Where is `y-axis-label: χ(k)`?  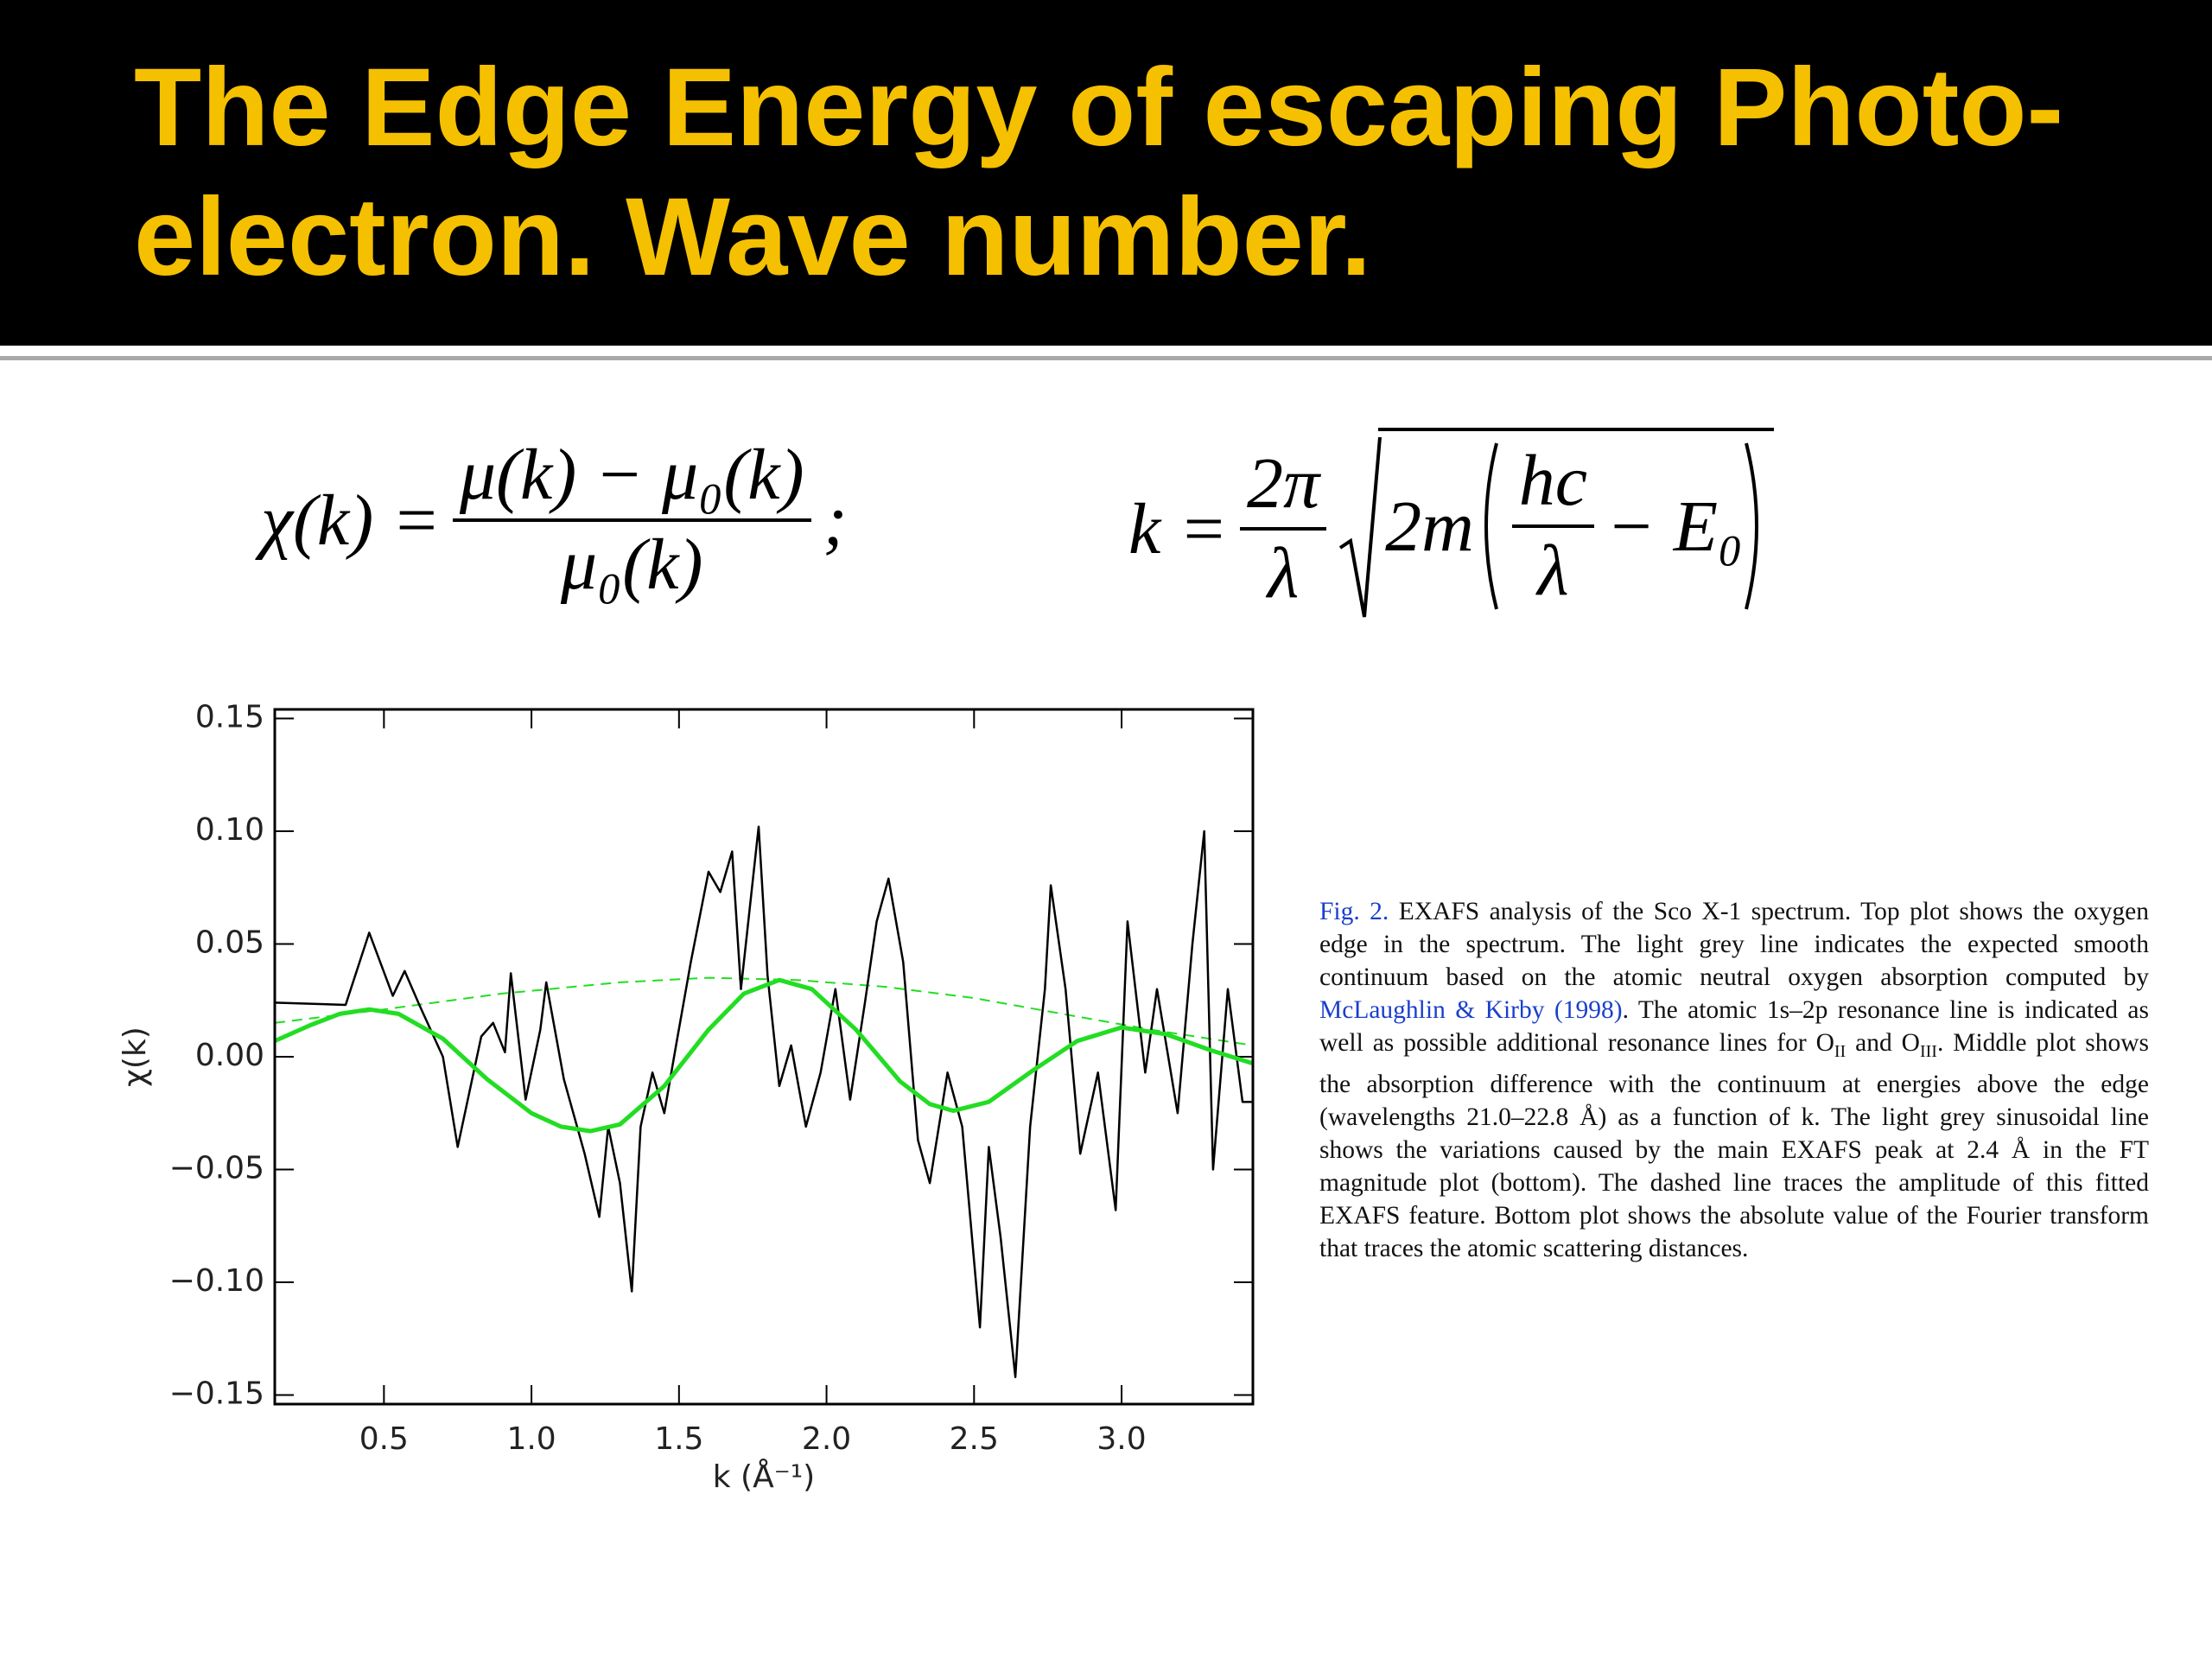
y-axis-label: χ(k) is located at coordinates (135, 1057).